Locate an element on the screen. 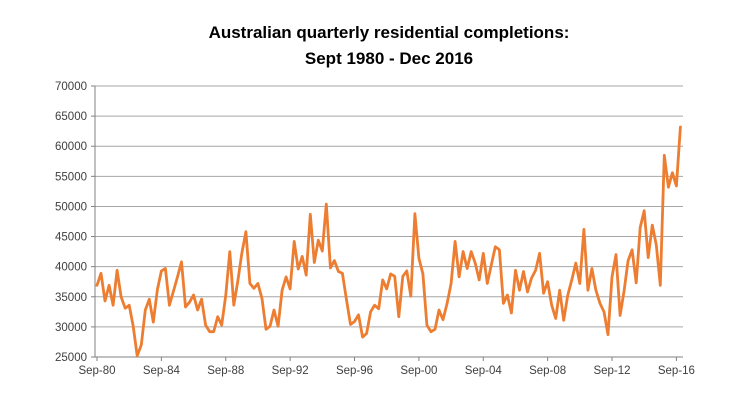 The image size is (745, 417). y-axis-tick-label: 65000 is located at coordinates (71, 117).